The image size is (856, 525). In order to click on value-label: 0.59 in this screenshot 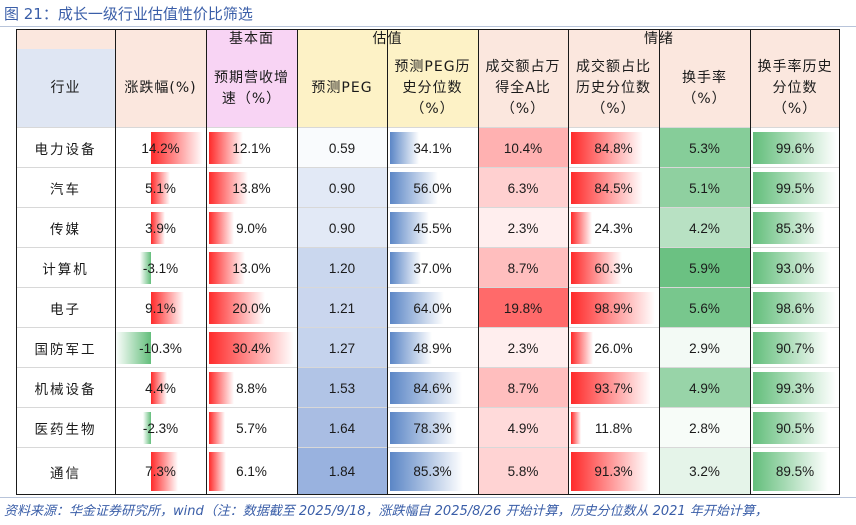, I will do `click(342, 148)`.